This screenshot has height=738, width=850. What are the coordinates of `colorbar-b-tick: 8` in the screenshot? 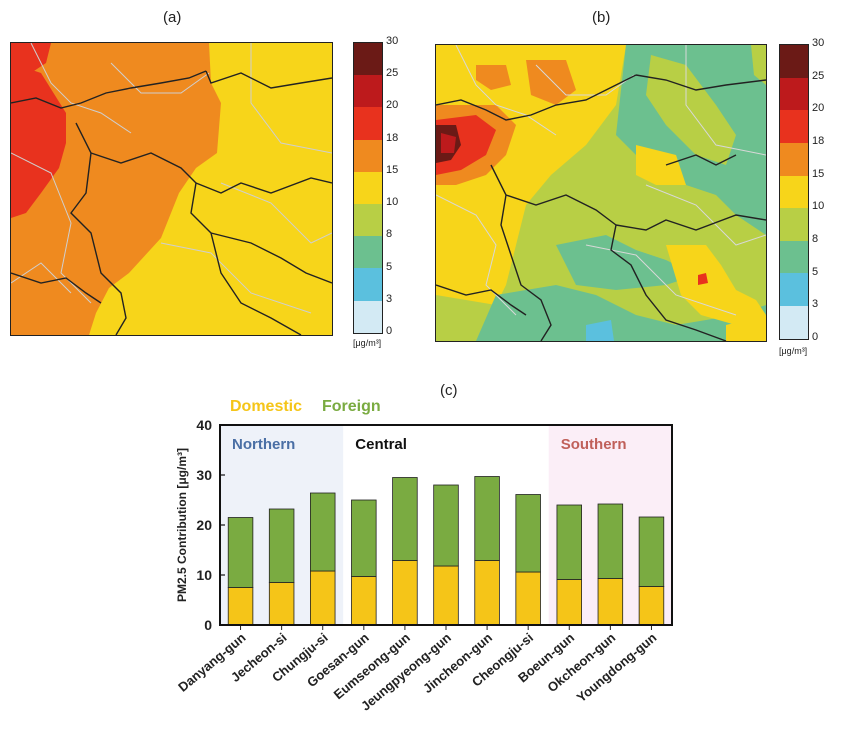 It's located at (815, 239).